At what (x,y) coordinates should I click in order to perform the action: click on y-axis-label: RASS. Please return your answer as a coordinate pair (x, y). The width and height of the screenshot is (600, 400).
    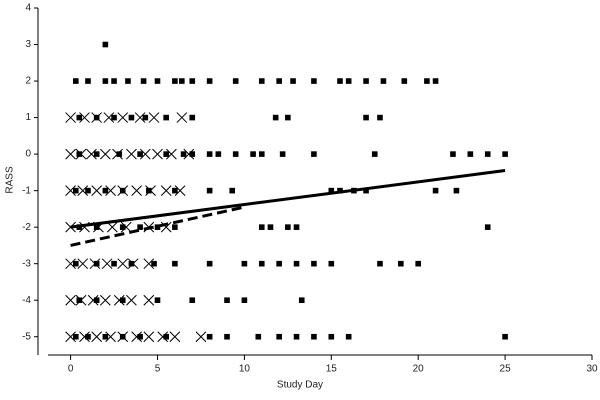
    Looking at the image, I should click on (10, 180).